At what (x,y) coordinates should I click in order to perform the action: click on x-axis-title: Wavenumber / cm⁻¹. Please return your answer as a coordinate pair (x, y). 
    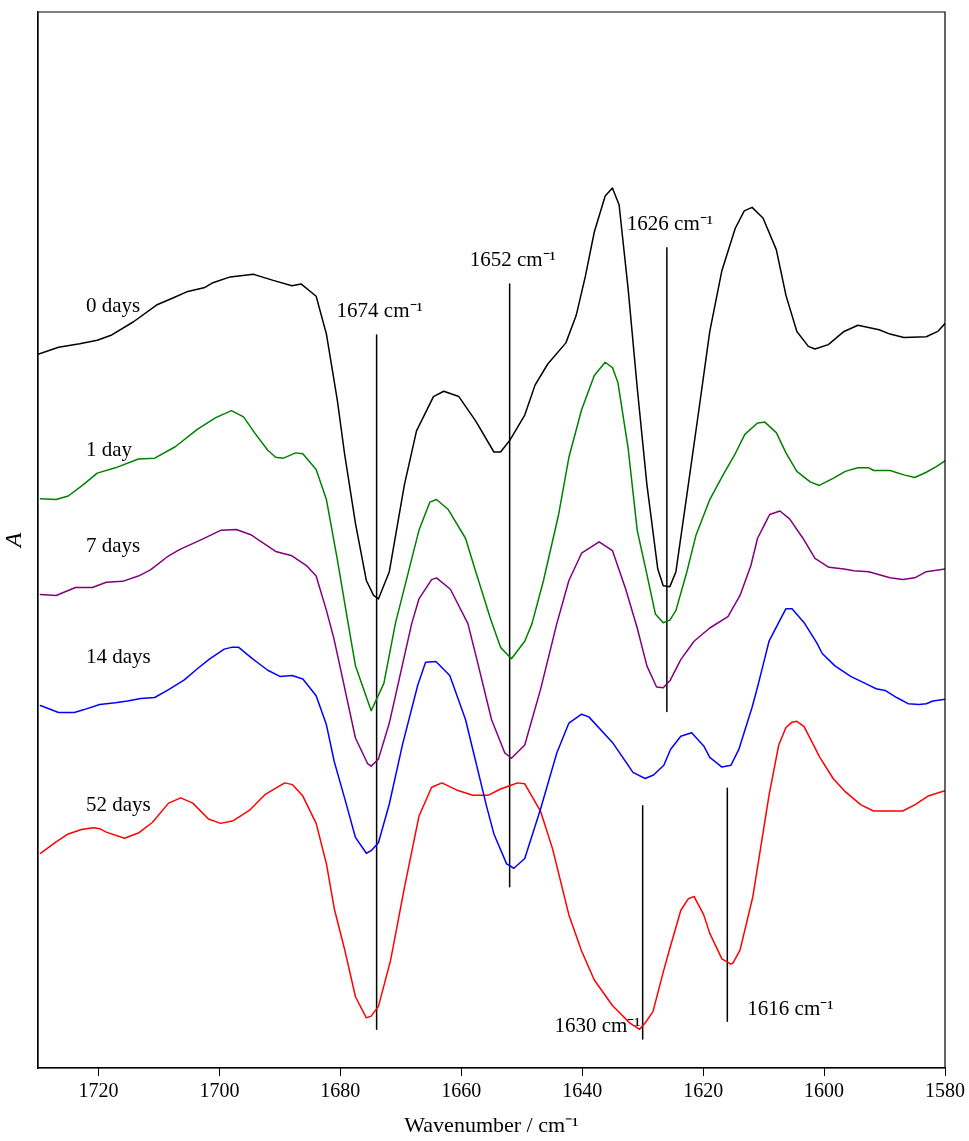
    Looking at the image, I should click on (491, 1124).